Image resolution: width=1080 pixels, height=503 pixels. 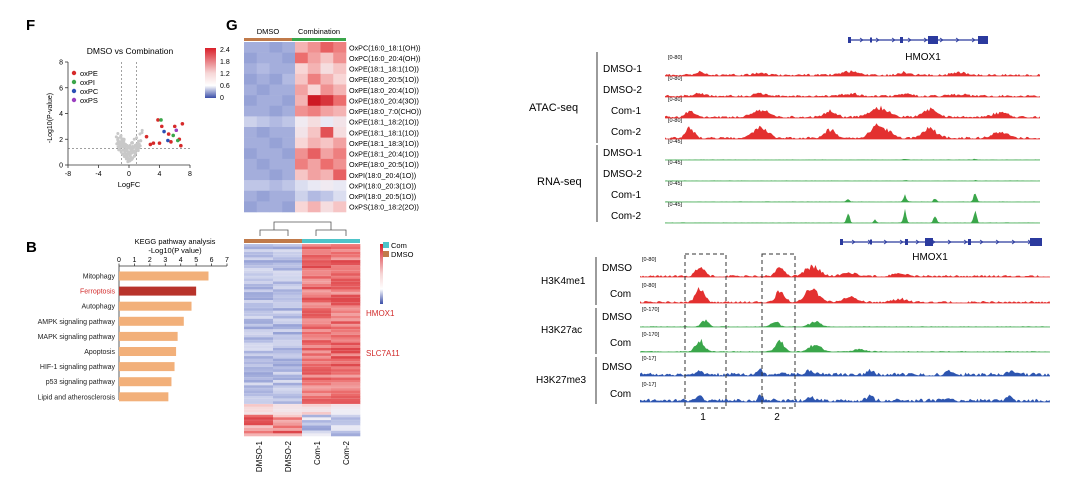 I want to click on volcano-point-oxpe, so click(x=159, y=143).